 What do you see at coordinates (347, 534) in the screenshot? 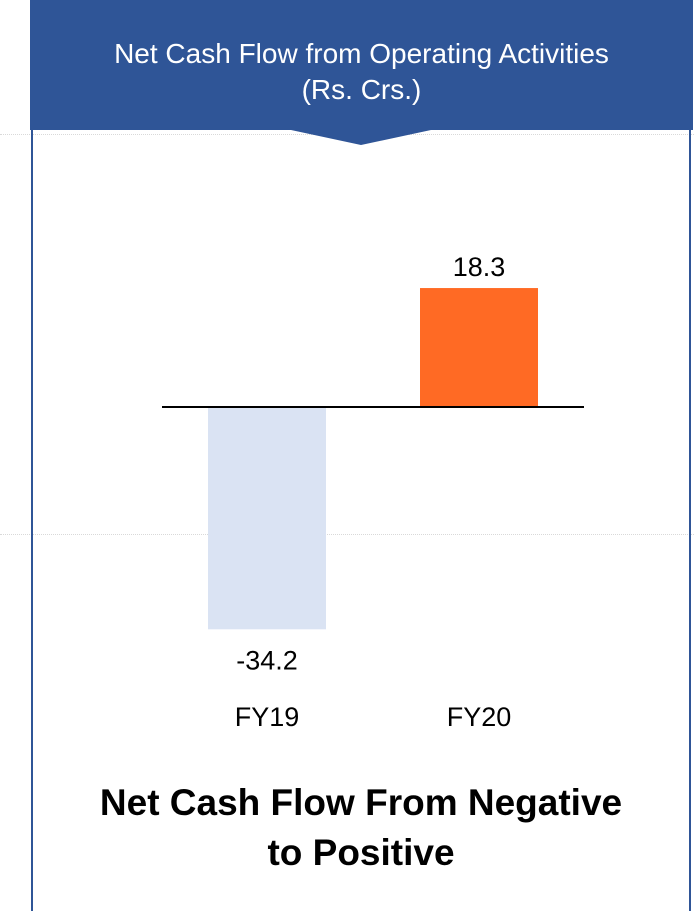
I see `dotted-guide-line-middle` at bounding box center [347, 534].